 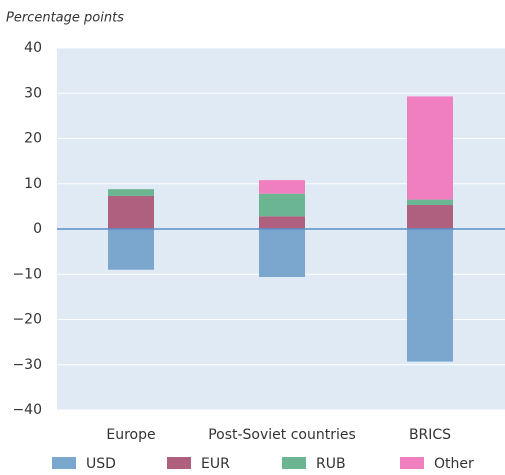 What do you see at coordinates (282, 435) in the screenshot?
I see `x-tick-label: Post-Soviet countries` at bounding box center [282, 435].